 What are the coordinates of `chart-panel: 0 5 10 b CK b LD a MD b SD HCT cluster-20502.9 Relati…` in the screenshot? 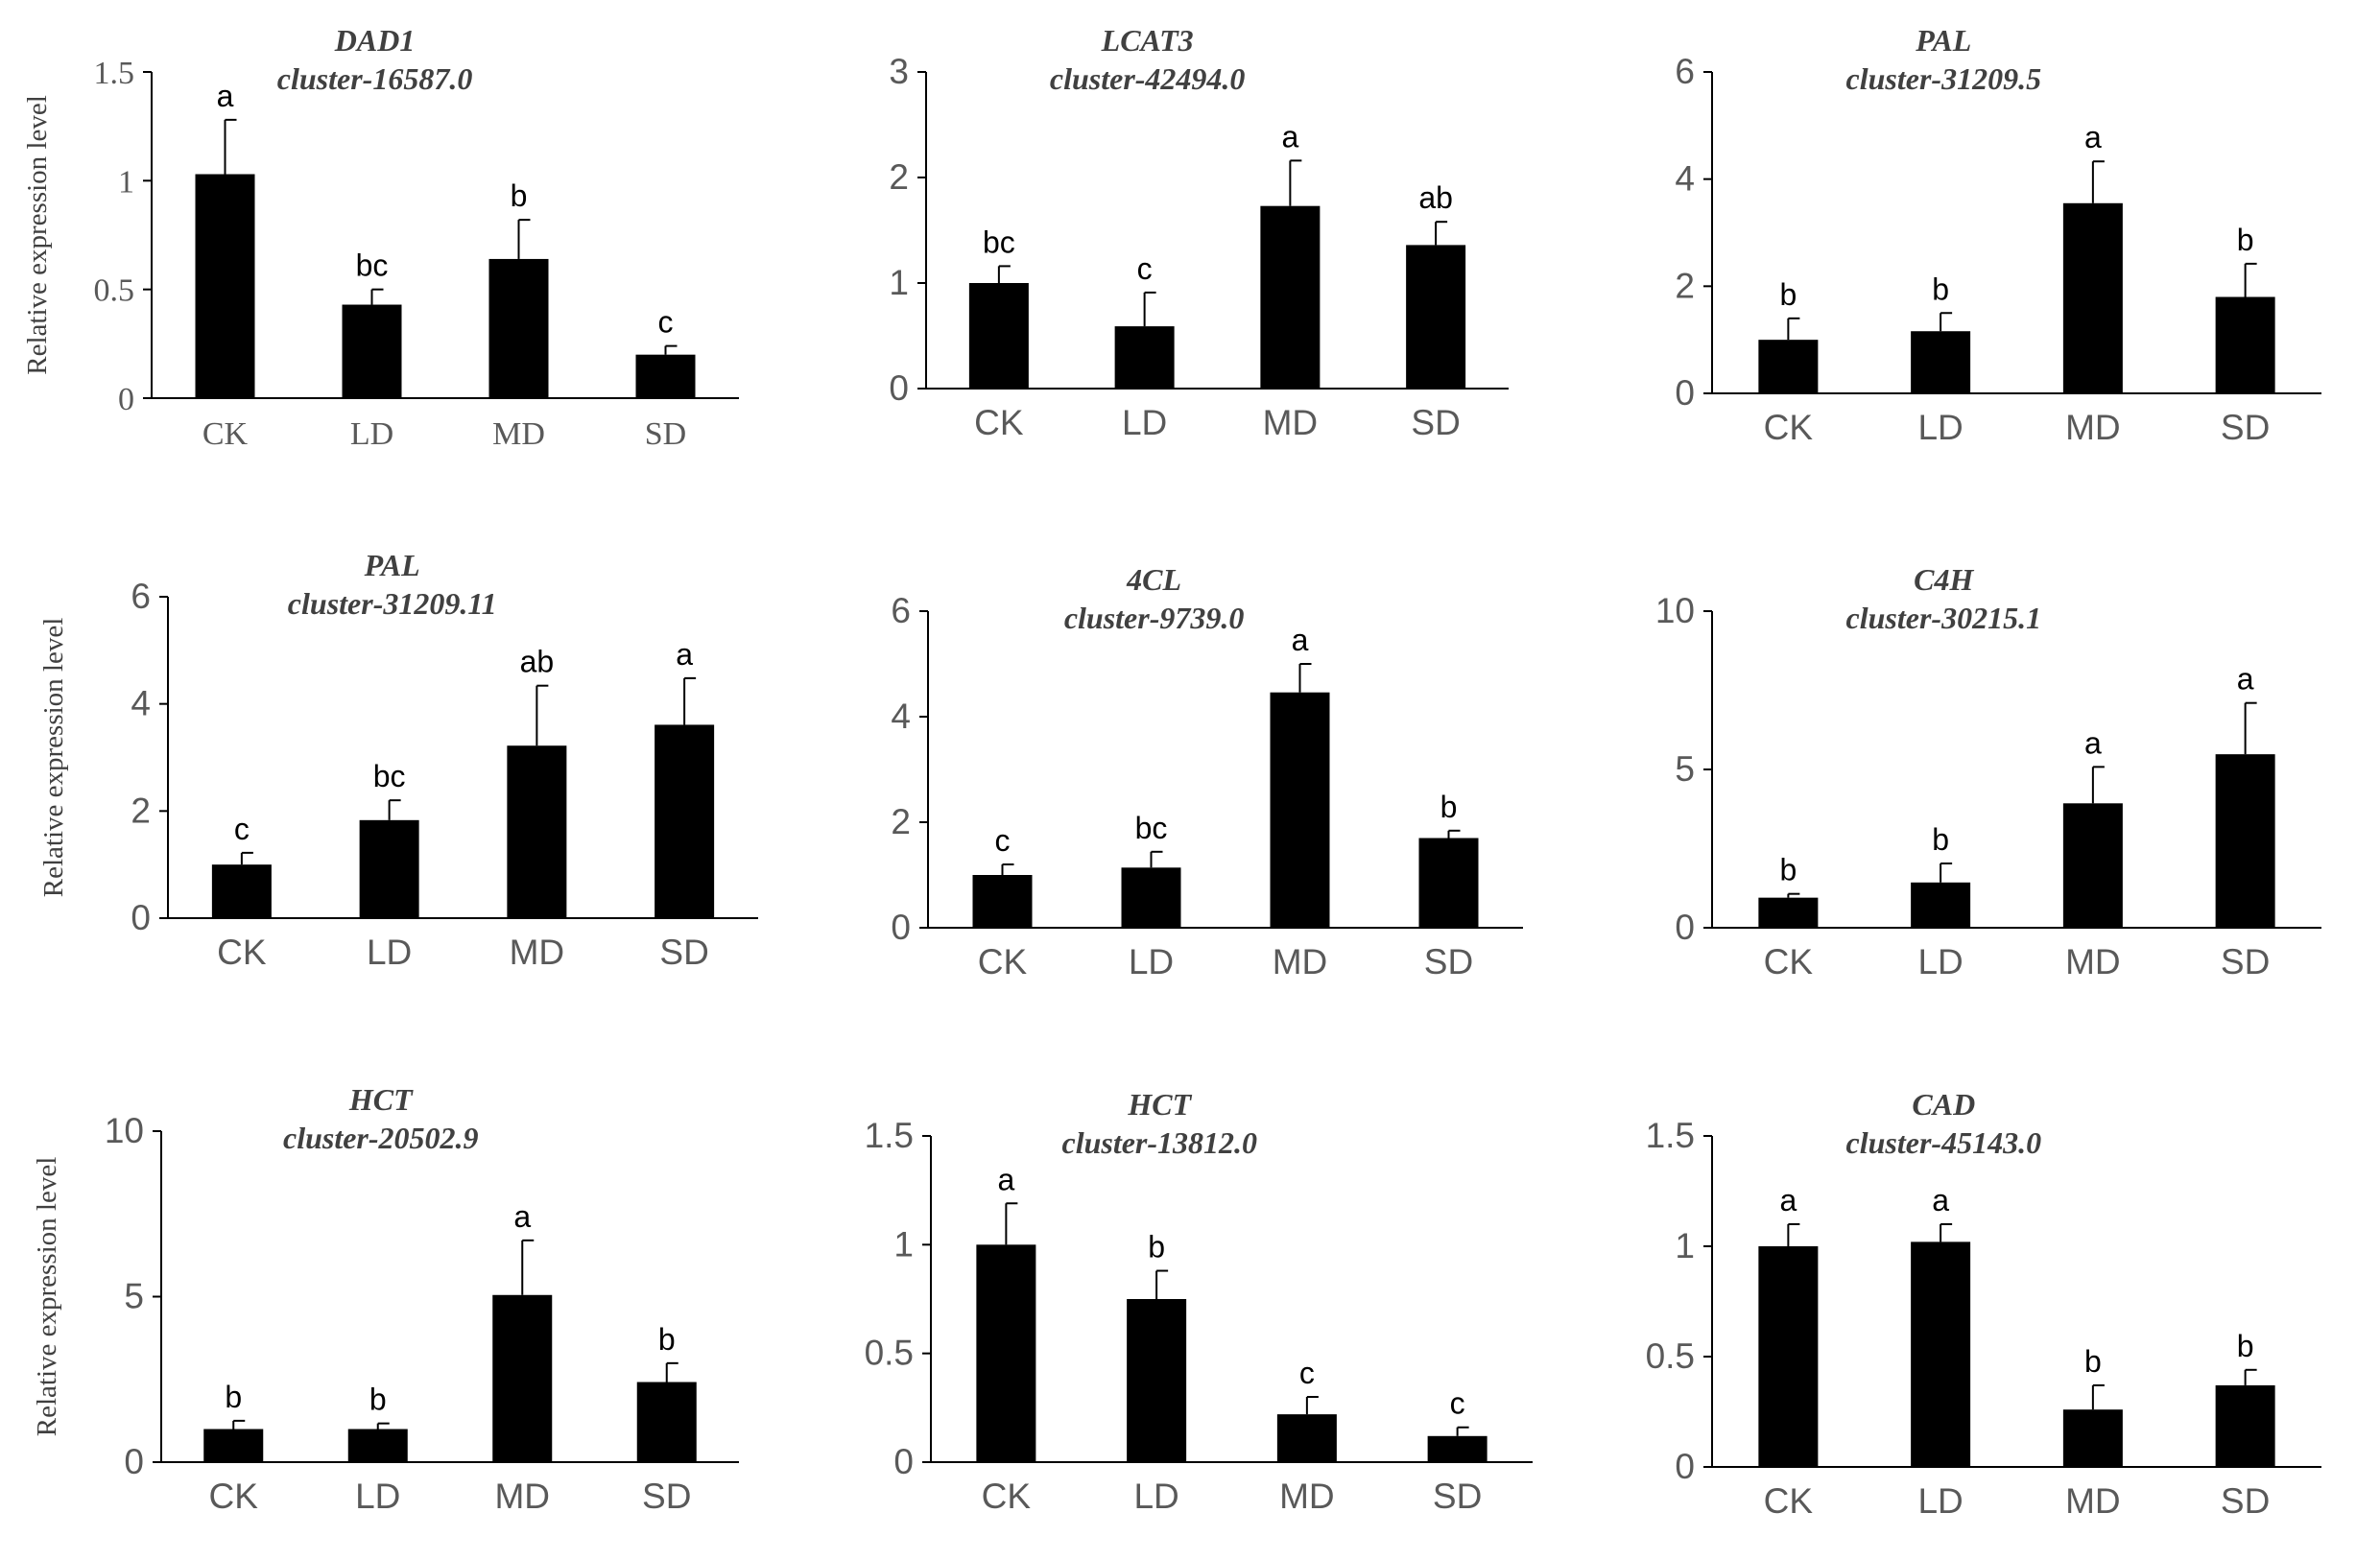 It's located at (397, 1300).